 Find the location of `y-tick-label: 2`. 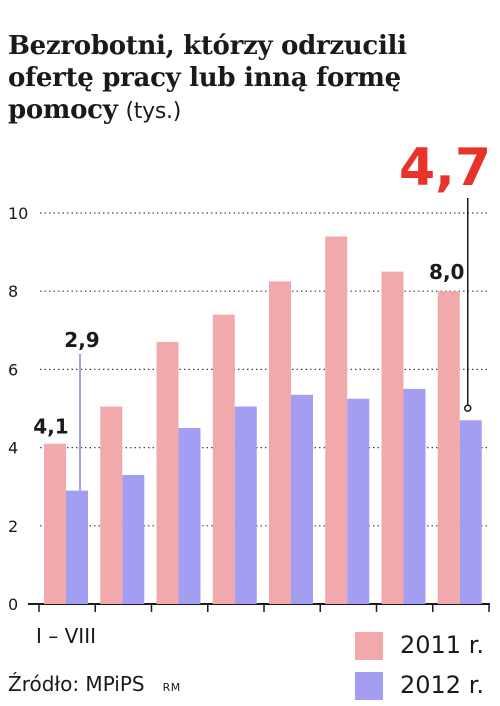

y-tick-label: 2 is located at coordinates (13, 526).